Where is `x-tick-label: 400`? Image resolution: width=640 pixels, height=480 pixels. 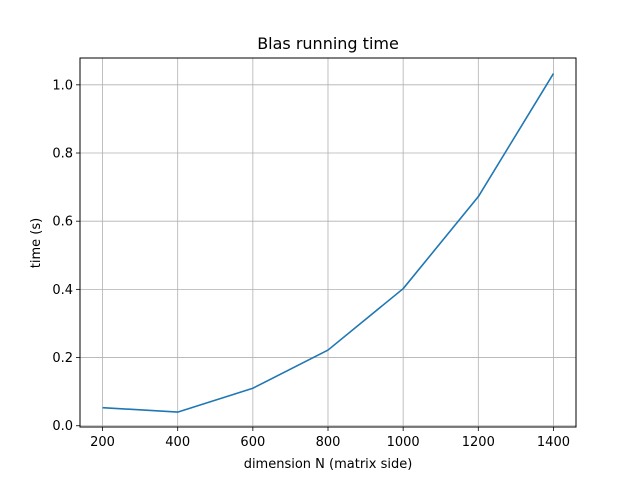
x-tick-label: 400 is located at coordinates (177, 442).